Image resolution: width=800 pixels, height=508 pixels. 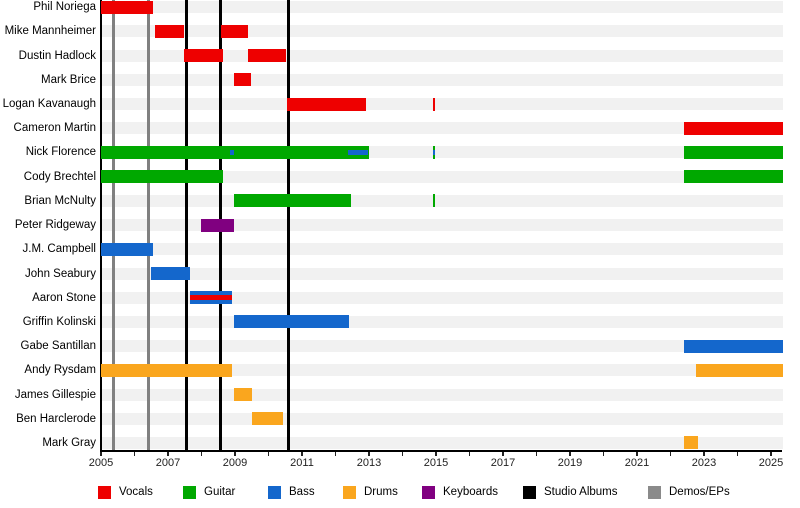 What do you see at coordinates (441, 451) in the screenshot?
I see `x-axis-baseline` at bounding box center [441, 451].